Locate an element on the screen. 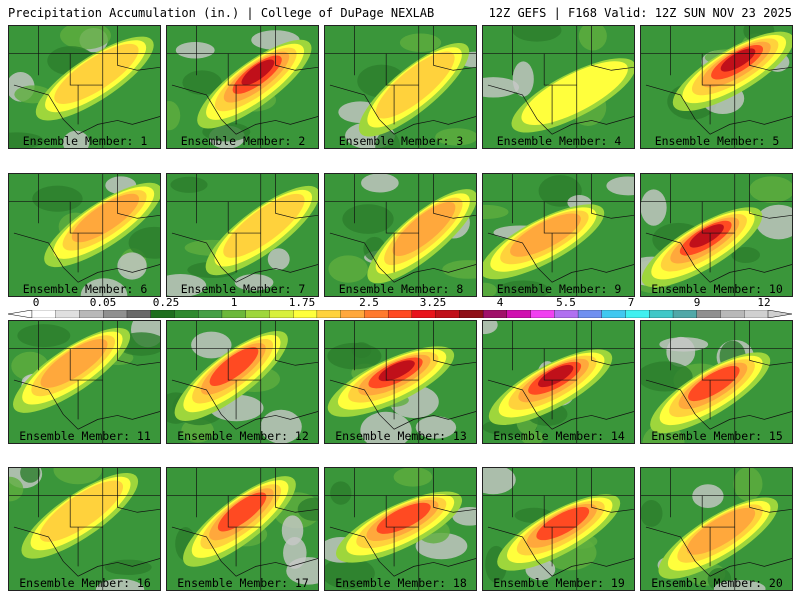 This screenshot has height=600, width=800. ensemble-member-label: Ensemble Member: 1 is located at coordinates (85, 141).